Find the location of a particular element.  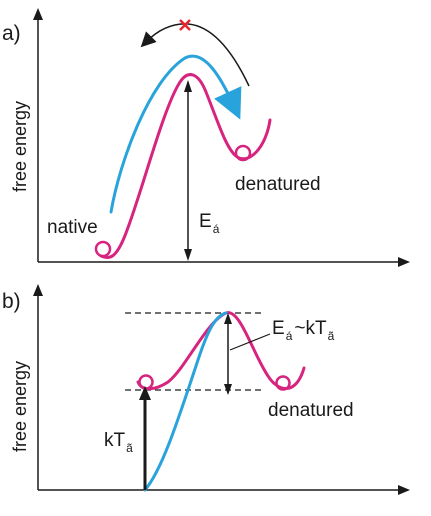

panel-b-thermal-arrowhead is located at coordinates (145, 393).